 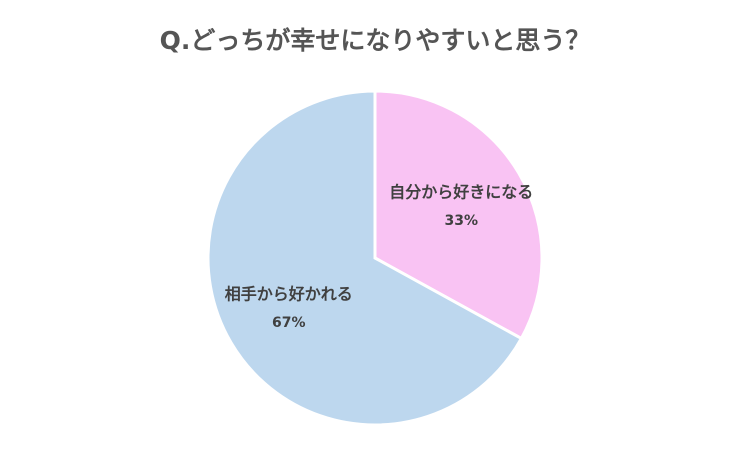 What do you see at coordinates (375, 40) in the screenshot?
I see `chart-title: Q.どっちが幸せになりやすいと思う？` at bounding box center [375, 40].